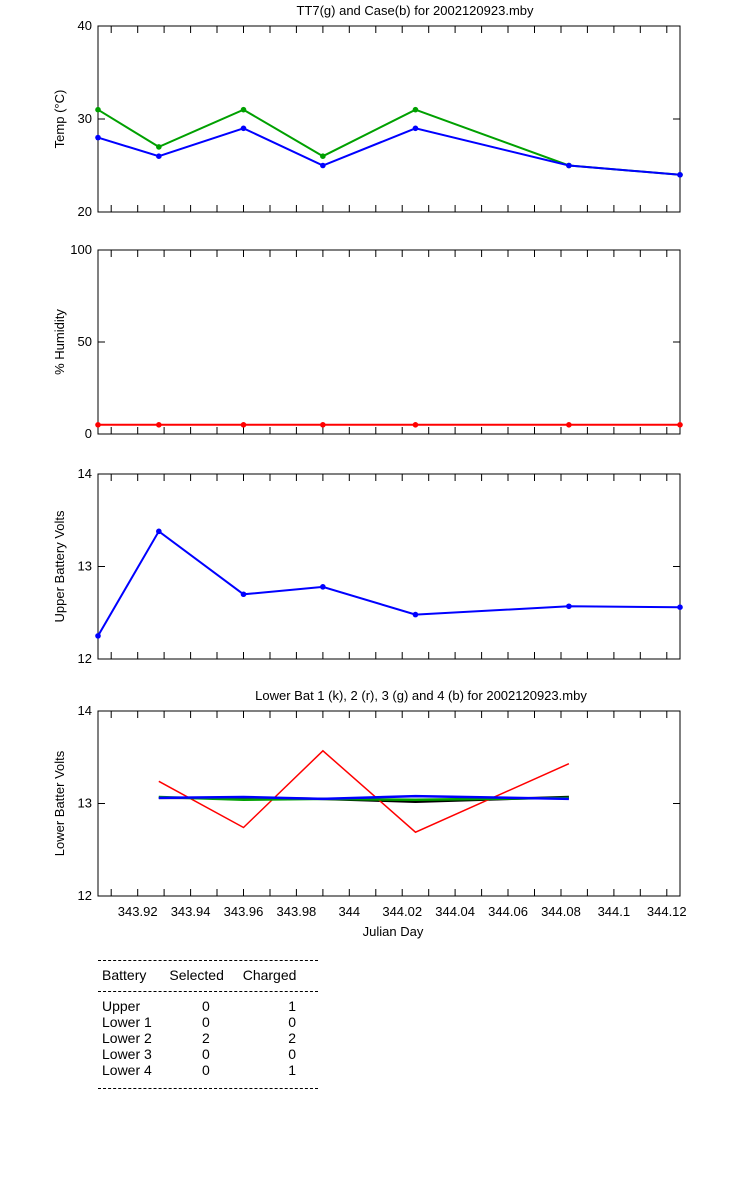 This screenshot has height=1200, width=750. Describe the element at coordinates (402, 911) in the screenshot. I see `x-tick-label: 344.02` at that location.